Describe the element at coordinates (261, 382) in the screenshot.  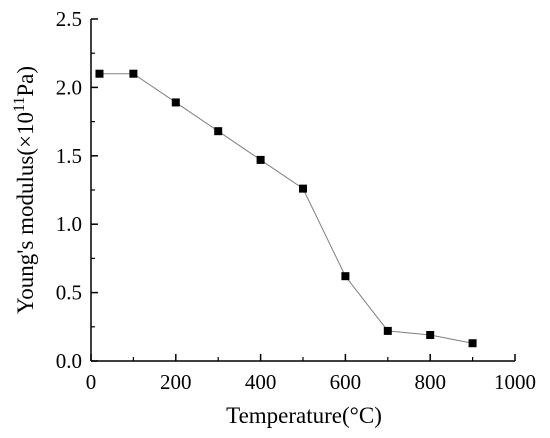
I see `x-tick-label: 400` at that location.